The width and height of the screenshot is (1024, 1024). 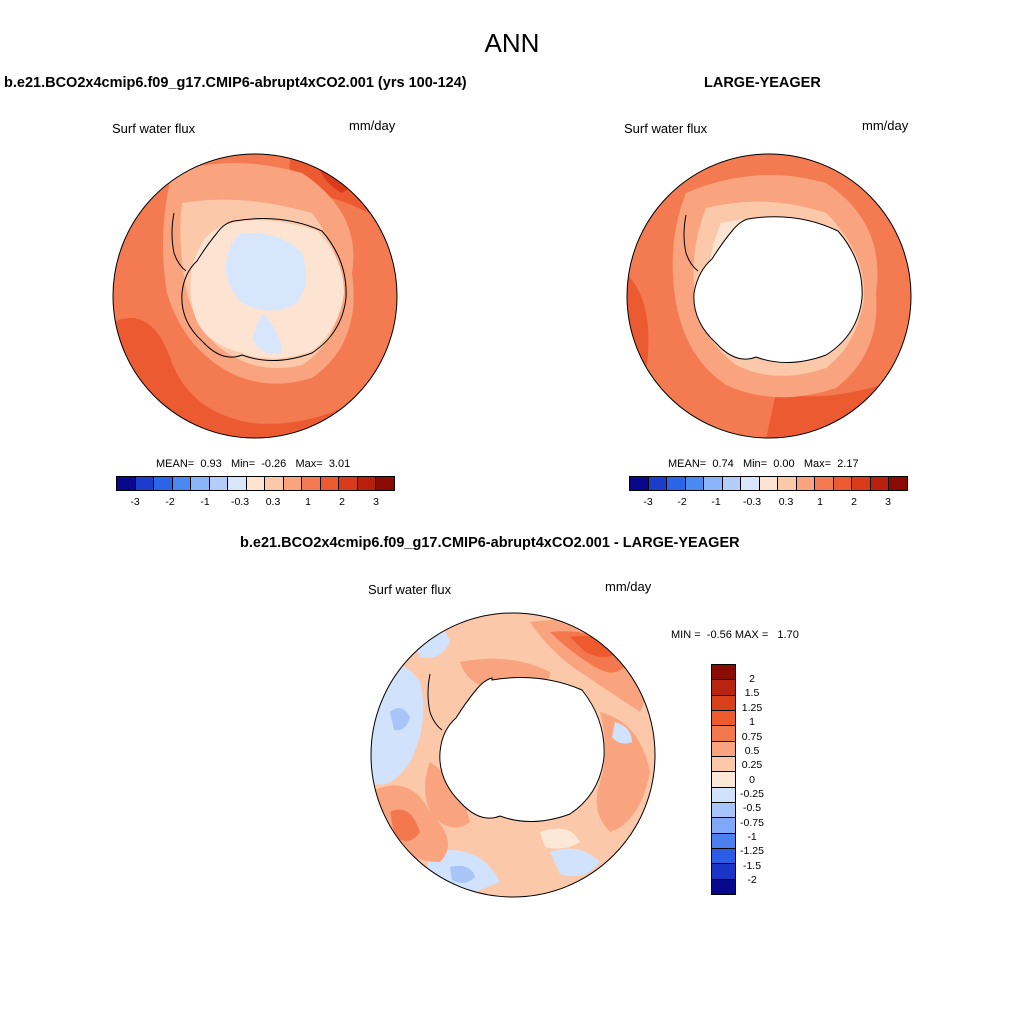 I want to click on panel1-colorbar, so click(x=255, y=483).